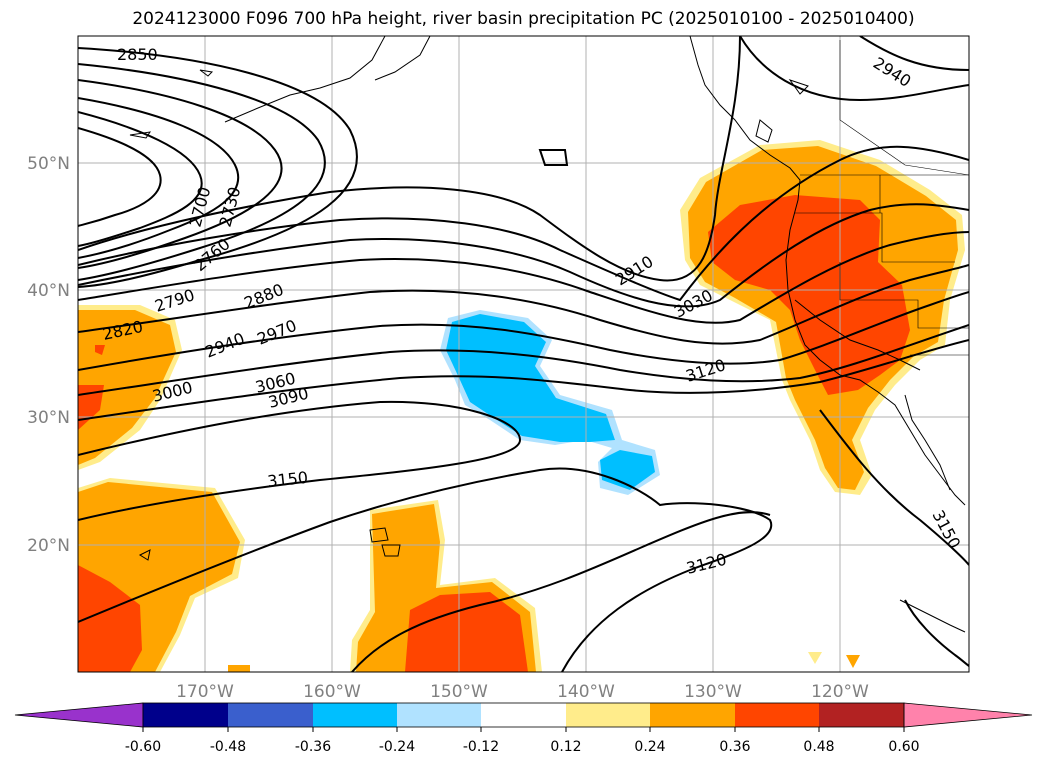 The width and height of the screenshot is (1047, 765). Describe the element at coordinates (205, 692) in the screenshot. I see `lon-label-170w: 170°W` at that location.